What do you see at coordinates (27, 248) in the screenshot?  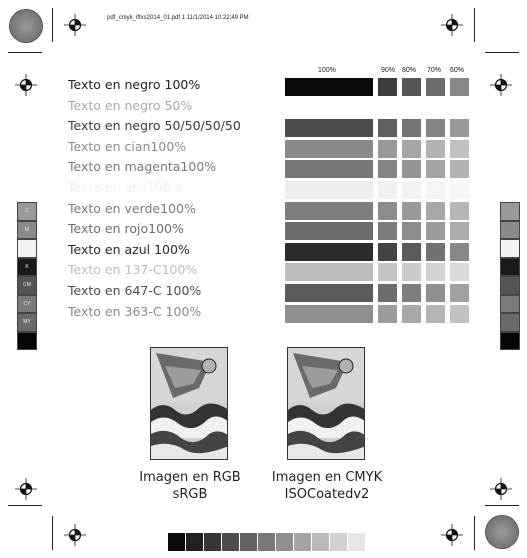 I see `strip-patch: Y` at bounding box center [27, 248].